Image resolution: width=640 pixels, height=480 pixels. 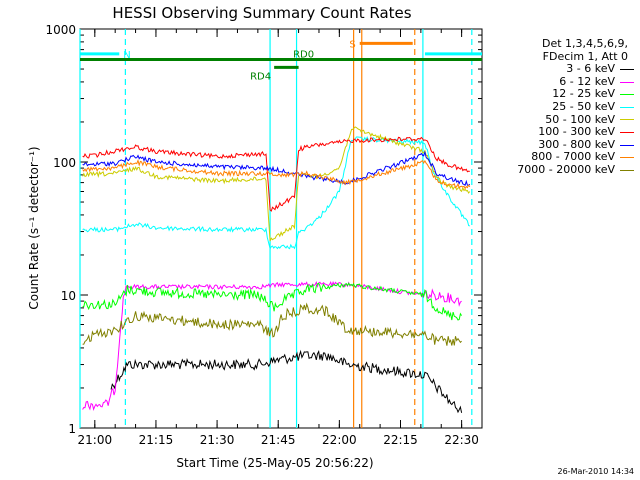 What do you see at coordinates (278, 440) in the screenshot?
I see `x-tick-label: 21:45` at bounding box center [278, 440].